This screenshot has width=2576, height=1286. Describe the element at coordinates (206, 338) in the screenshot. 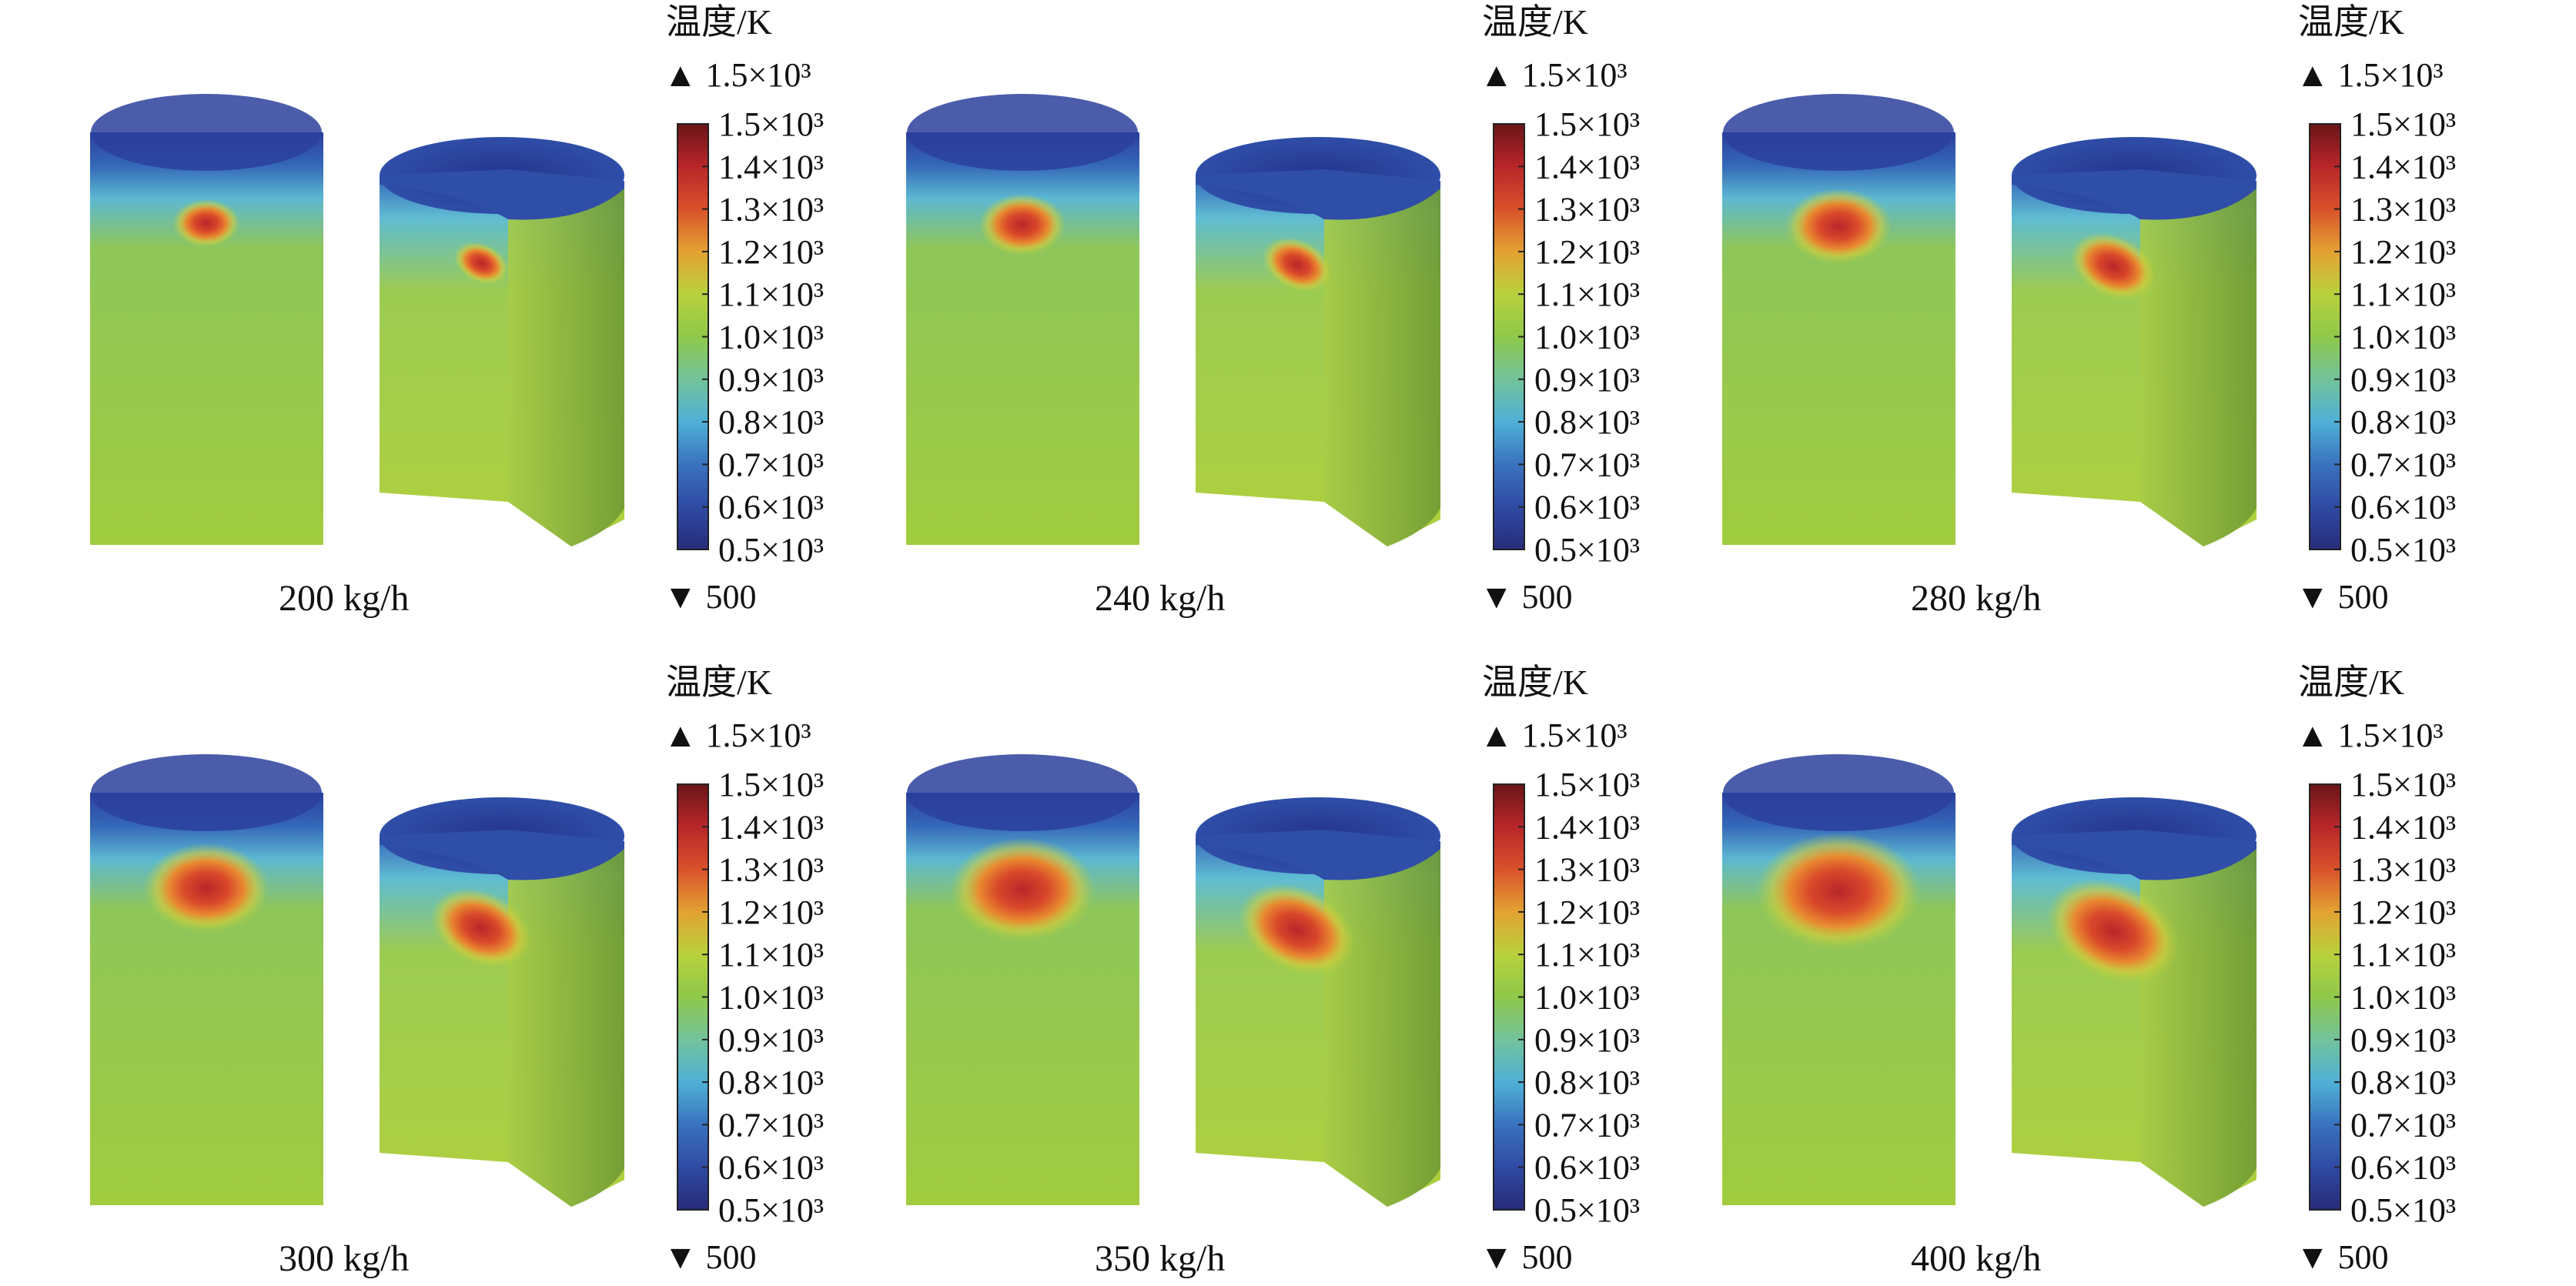

I see `cross-section-slab` at that location.